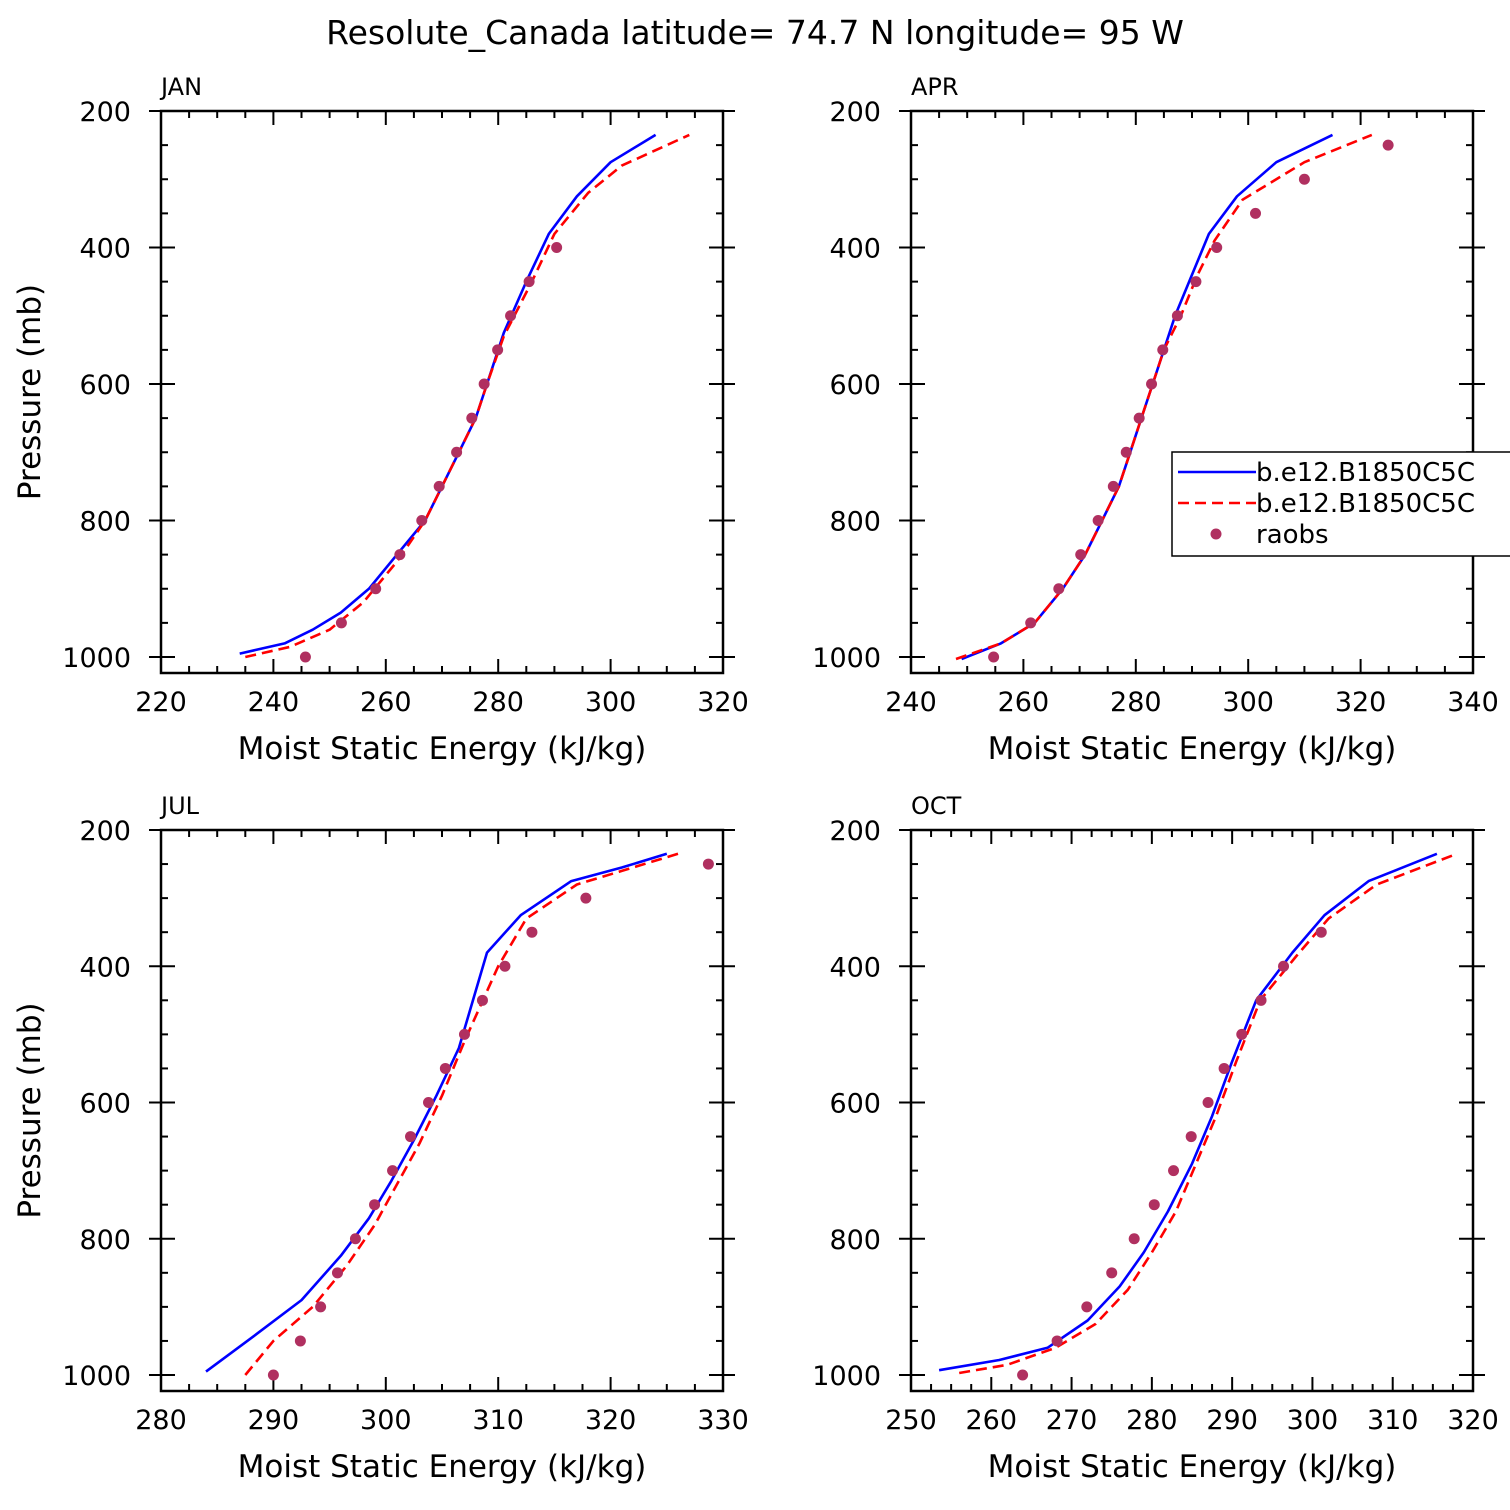 Image resolution: width=1510 pixels, height=1510 pixels. What do you see at coordinates (935, 87) in the screenshot?
I see `panel-label: APR` at bounding box center [935, 87].